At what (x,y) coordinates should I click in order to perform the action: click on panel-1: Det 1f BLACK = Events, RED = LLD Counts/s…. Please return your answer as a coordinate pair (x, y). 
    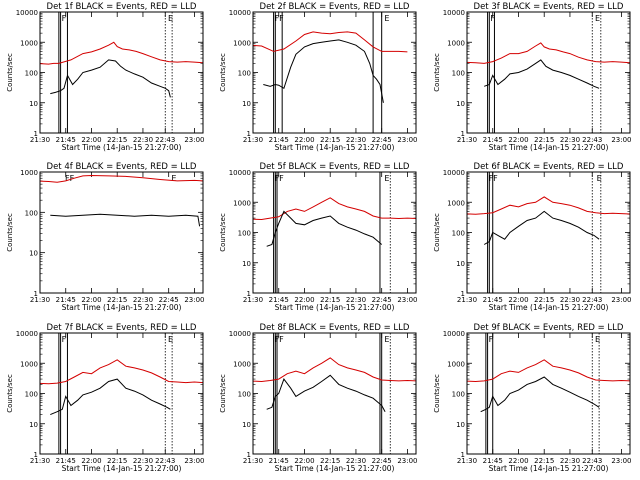
    Looking at the image, I should click on (105, 77).